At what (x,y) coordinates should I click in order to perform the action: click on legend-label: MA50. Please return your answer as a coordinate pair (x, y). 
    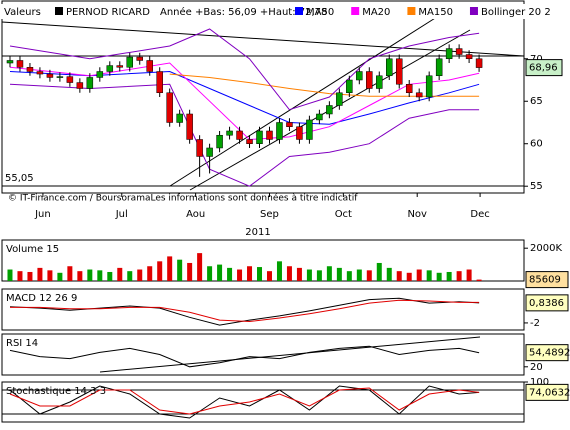
    Looking at the image, I should click on (320, 12).